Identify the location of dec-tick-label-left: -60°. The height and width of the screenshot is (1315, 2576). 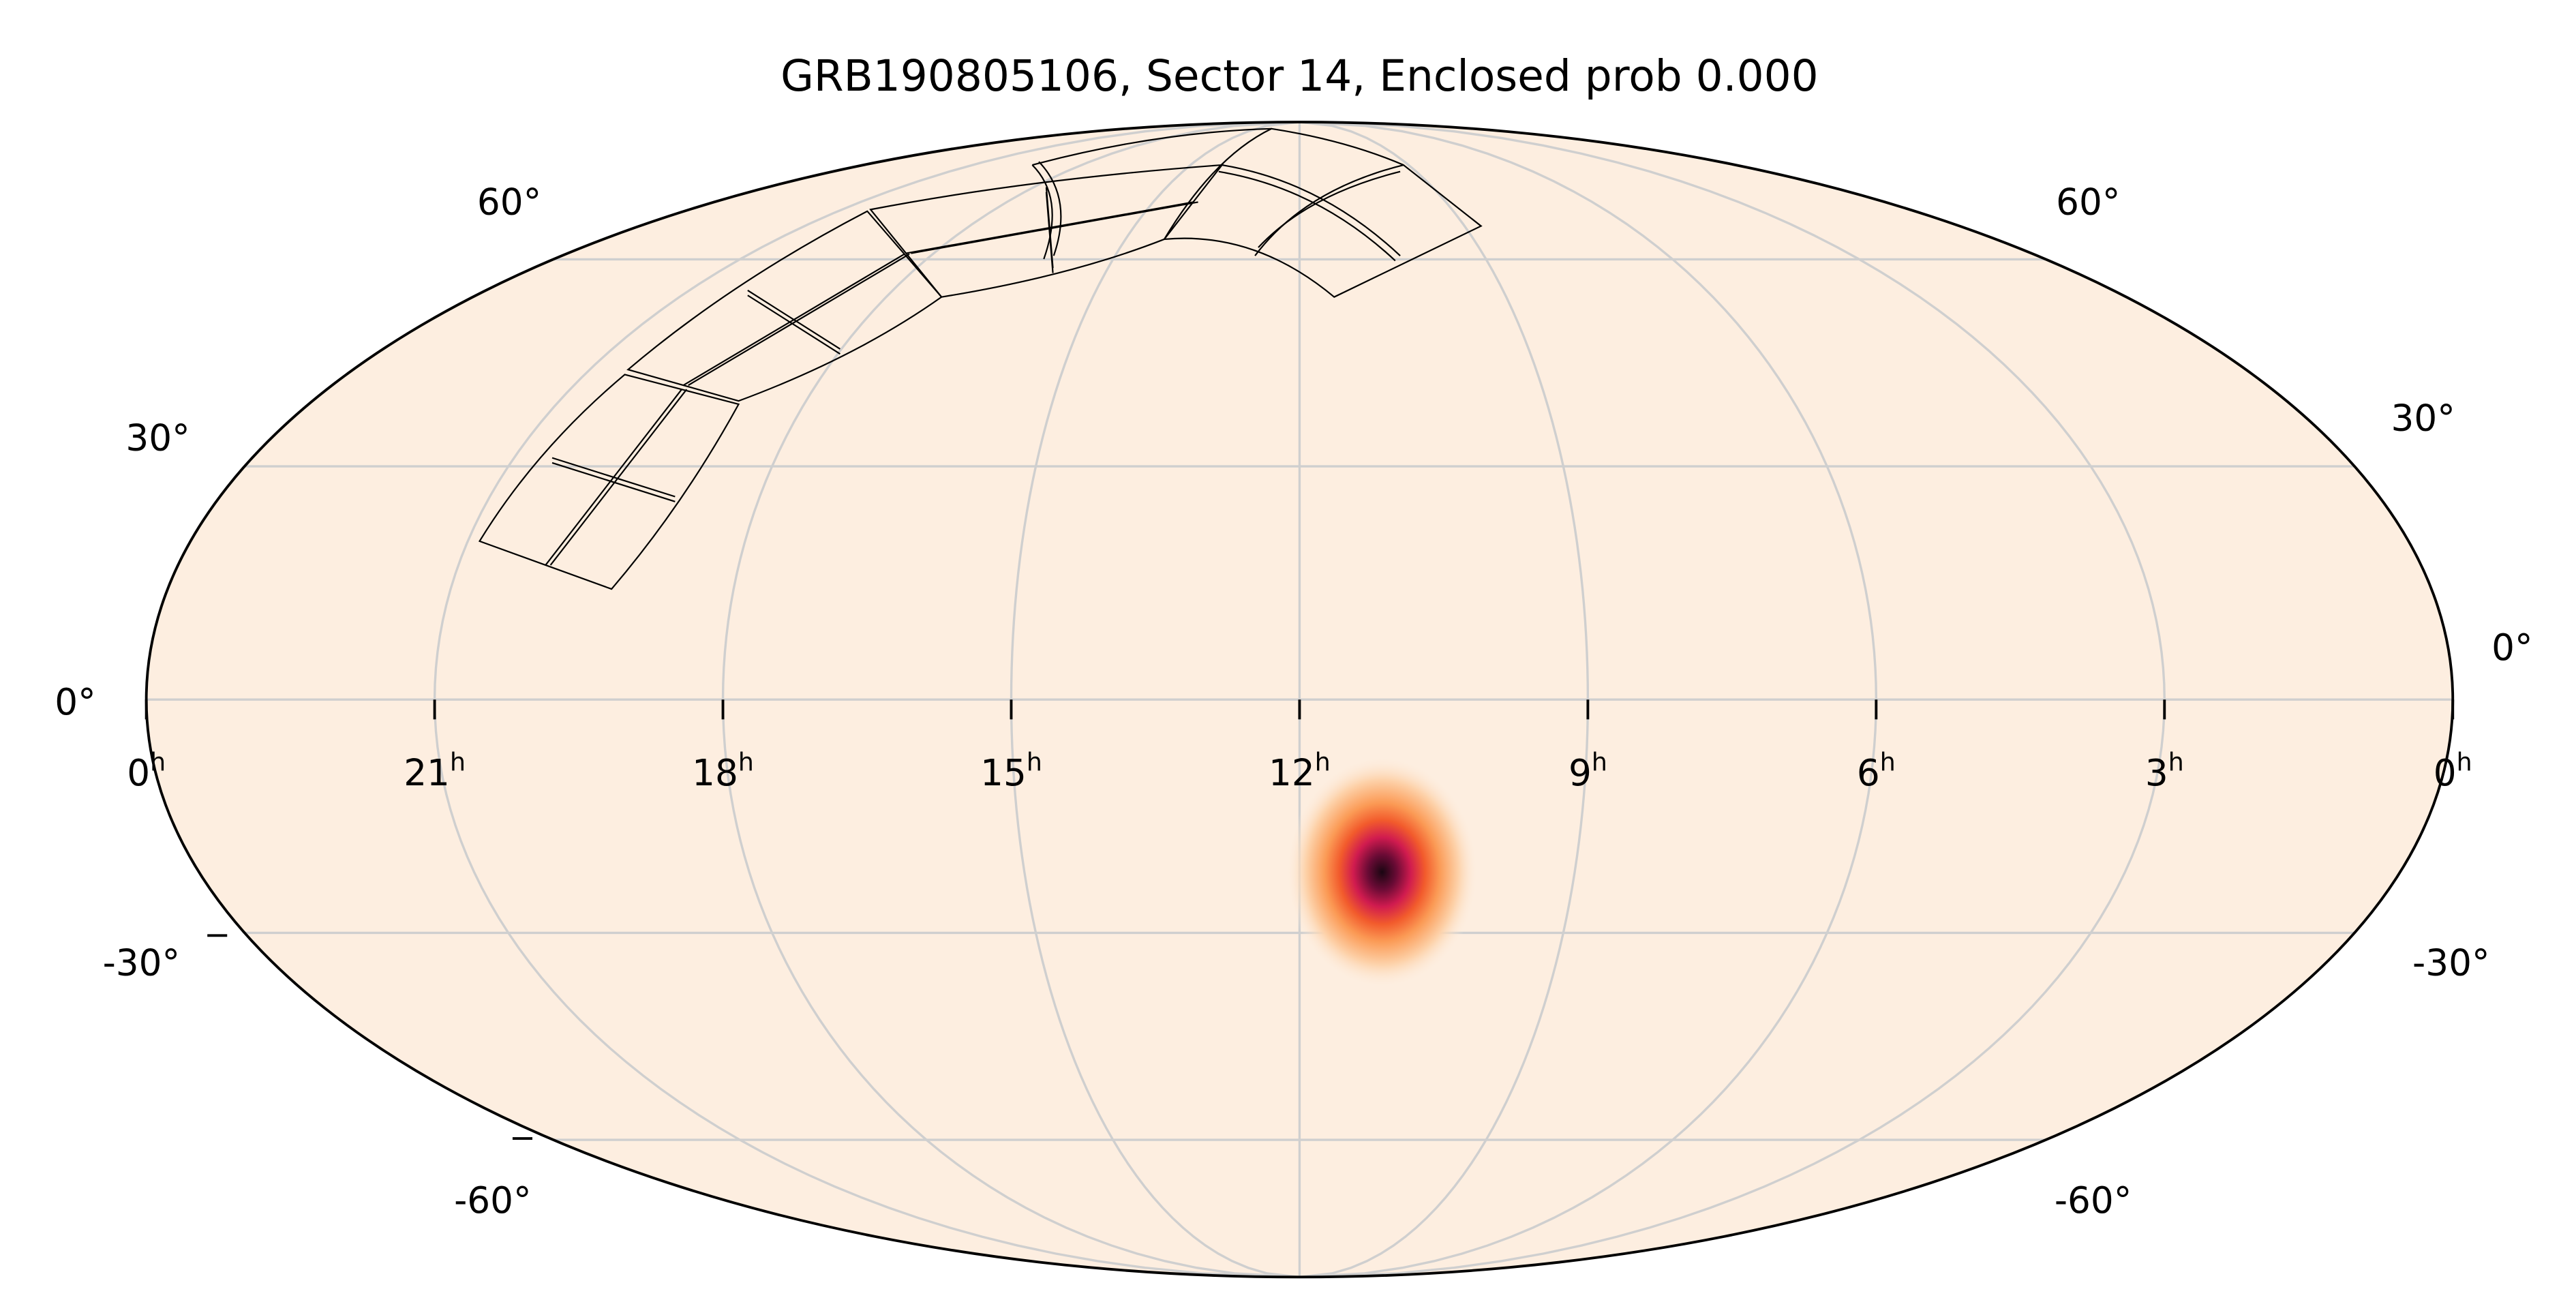
(493, 1200).